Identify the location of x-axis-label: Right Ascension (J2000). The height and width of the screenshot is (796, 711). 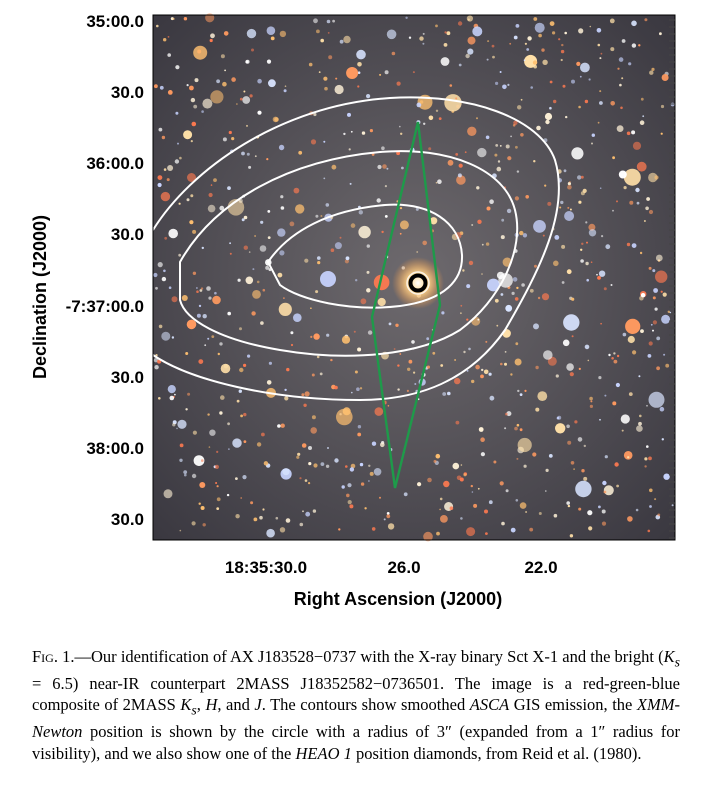
(398, 599).